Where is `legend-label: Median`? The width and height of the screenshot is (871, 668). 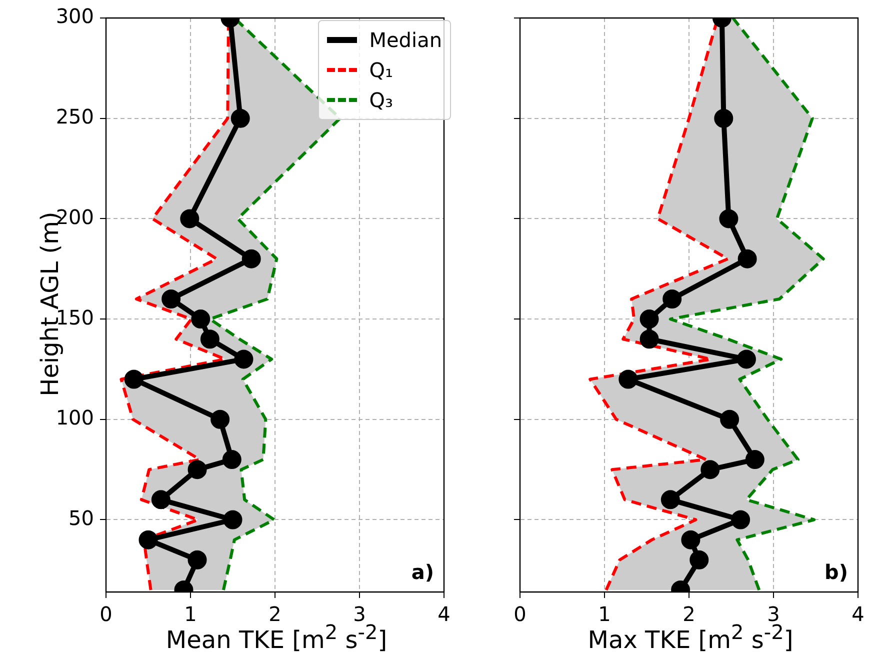
legend-label: Median is located at coordinates (405, 40).